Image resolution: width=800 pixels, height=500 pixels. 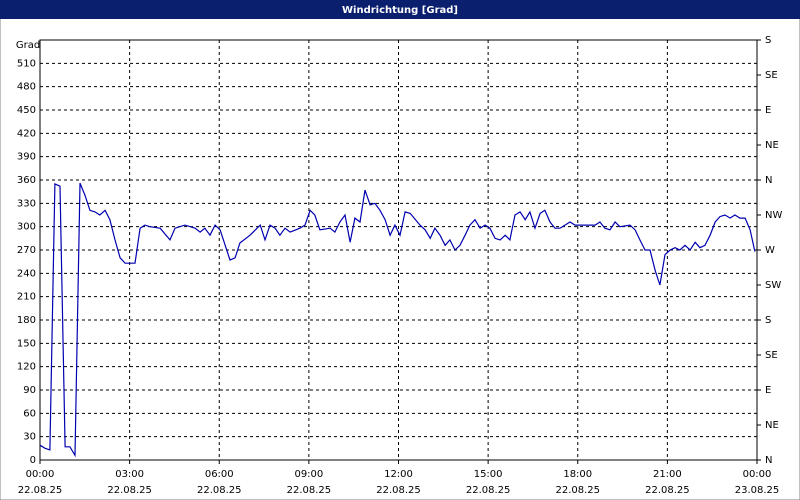 What do you see at coordinates (398, 474) in the screenshot?
I see `x-tick-label: 12:00` at bounding box center [398, 474].